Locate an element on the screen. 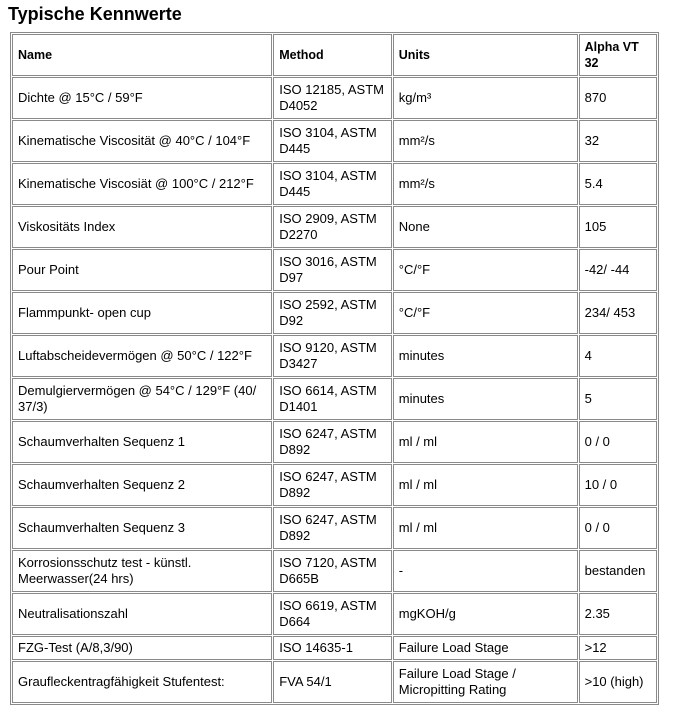  header-cell: Units is located at coordinates (485, 55).